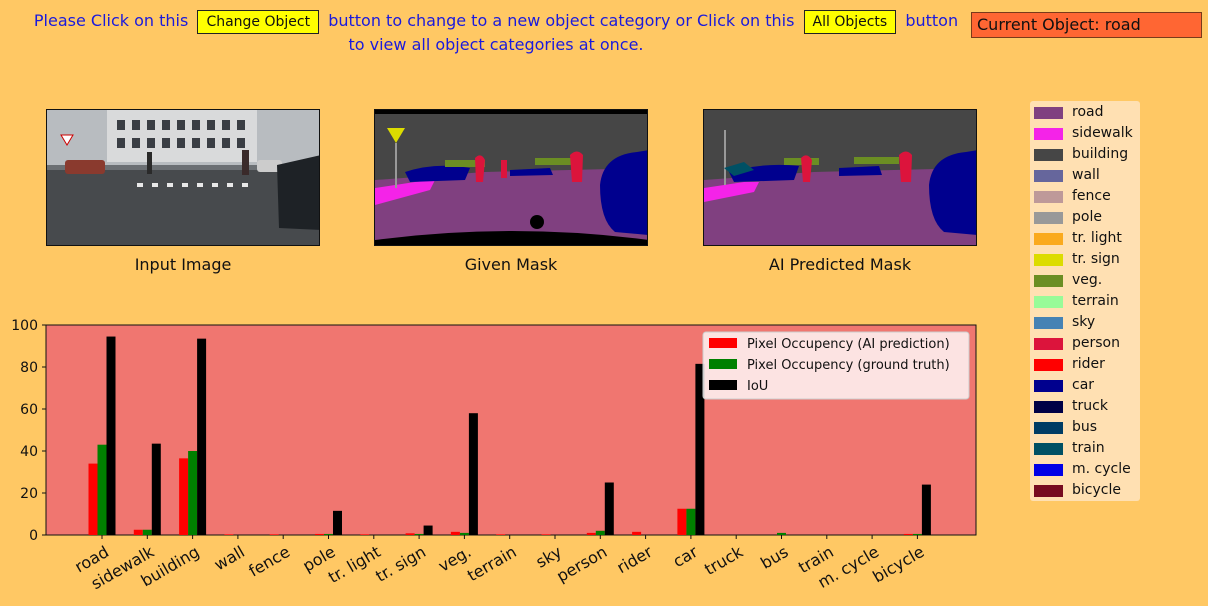 This screenshot has width=1208, height=606. Describe the element at coordinates (1090, 406) in the screenshot. I see `class-legend-label: truck` at that location.